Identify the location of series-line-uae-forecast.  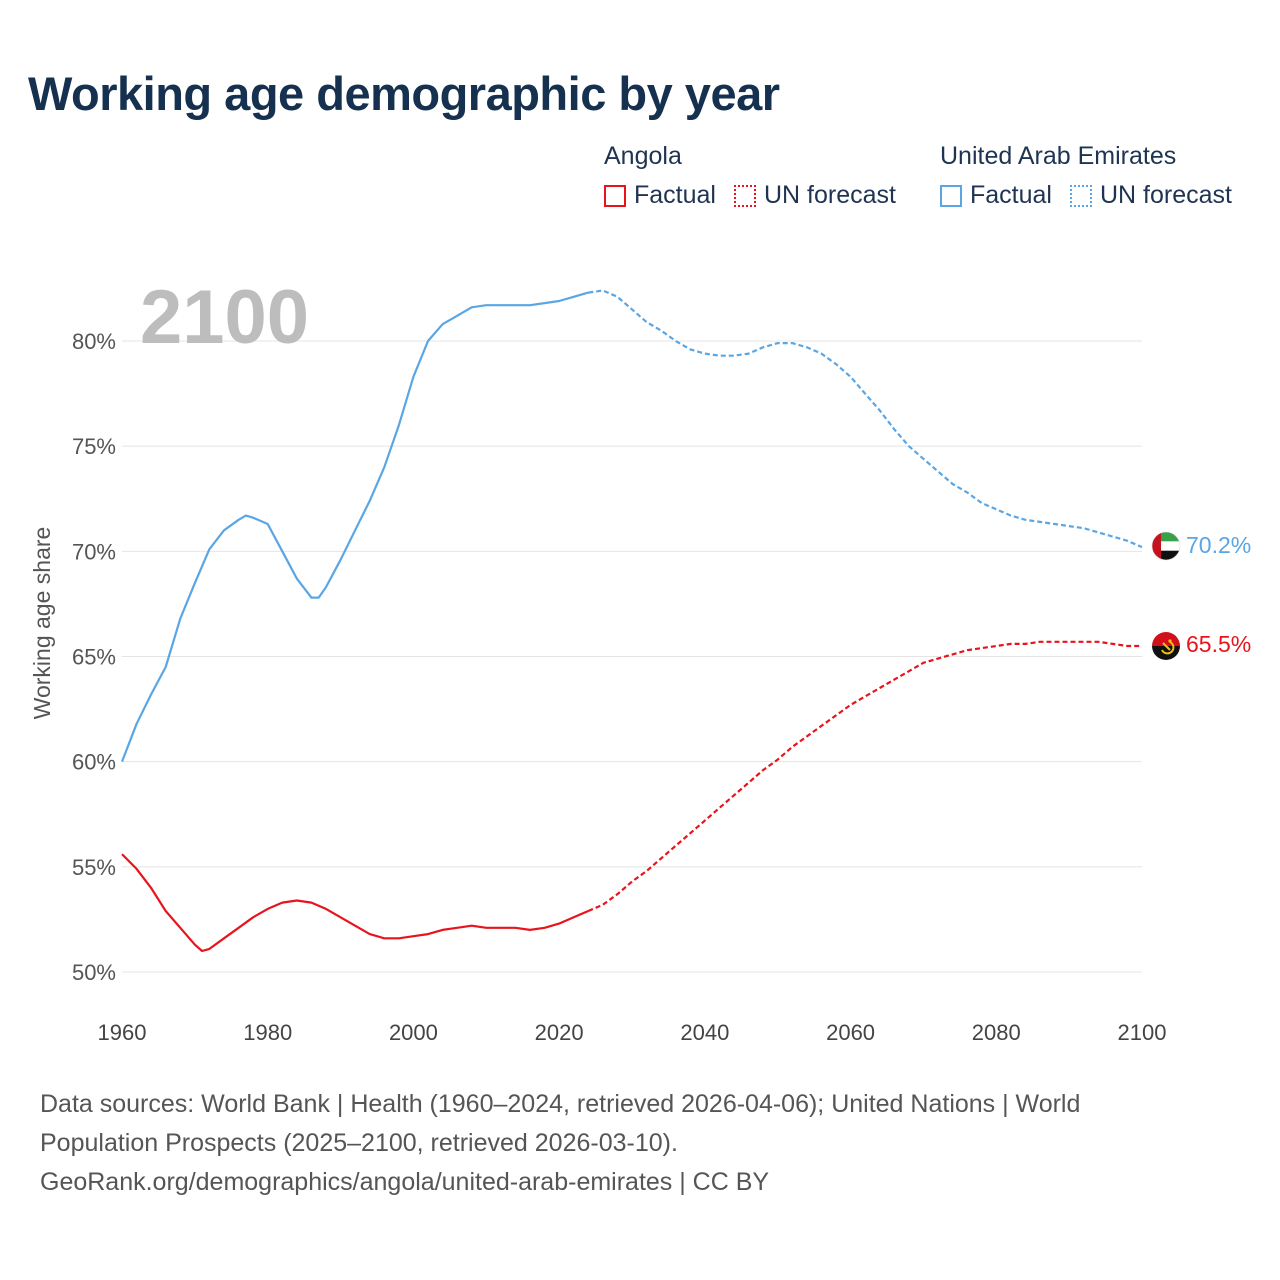
(865, 419).